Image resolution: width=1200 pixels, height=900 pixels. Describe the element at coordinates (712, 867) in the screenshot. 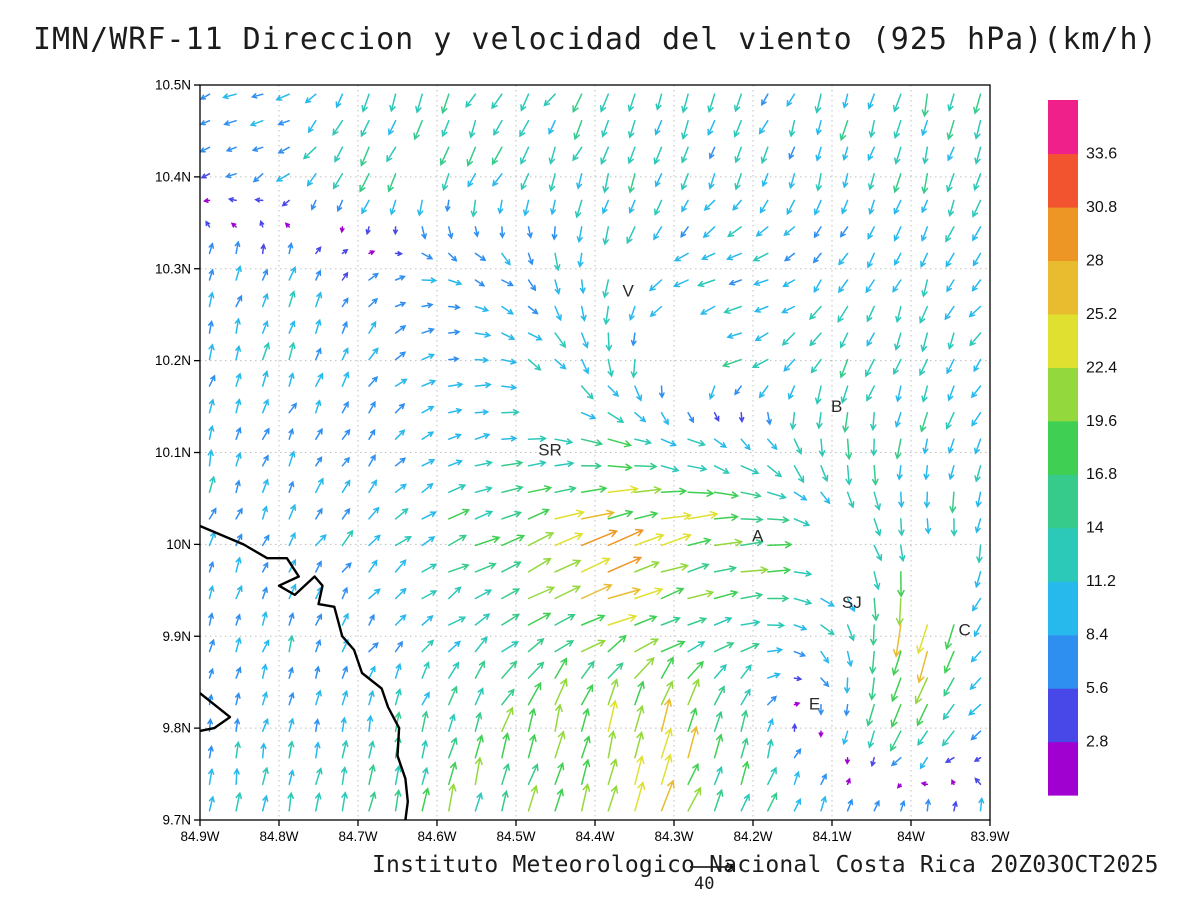

I see `reference-vector` at that location.